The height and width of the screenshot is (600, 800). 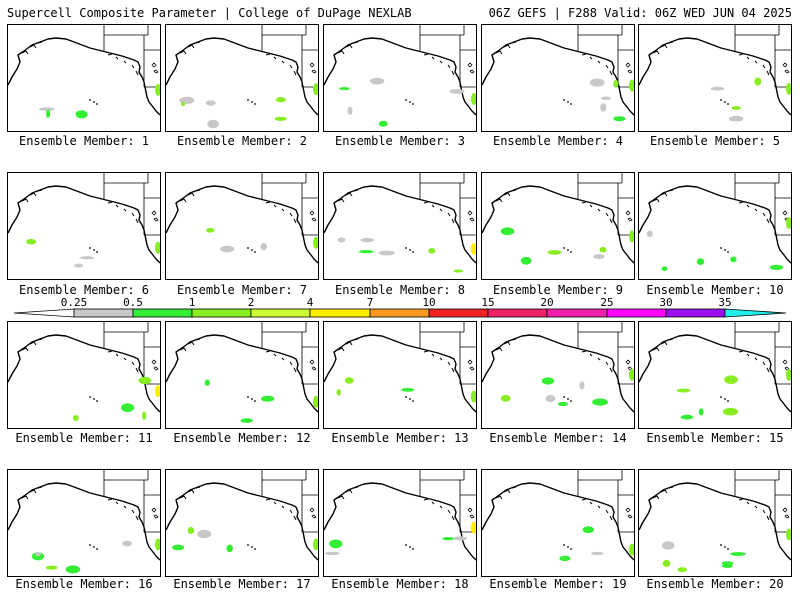 What do you see at coordinates (547, 302) in the screenshot?
I see `colorbar-tick-label: 20` at bounding box center [547, 302].